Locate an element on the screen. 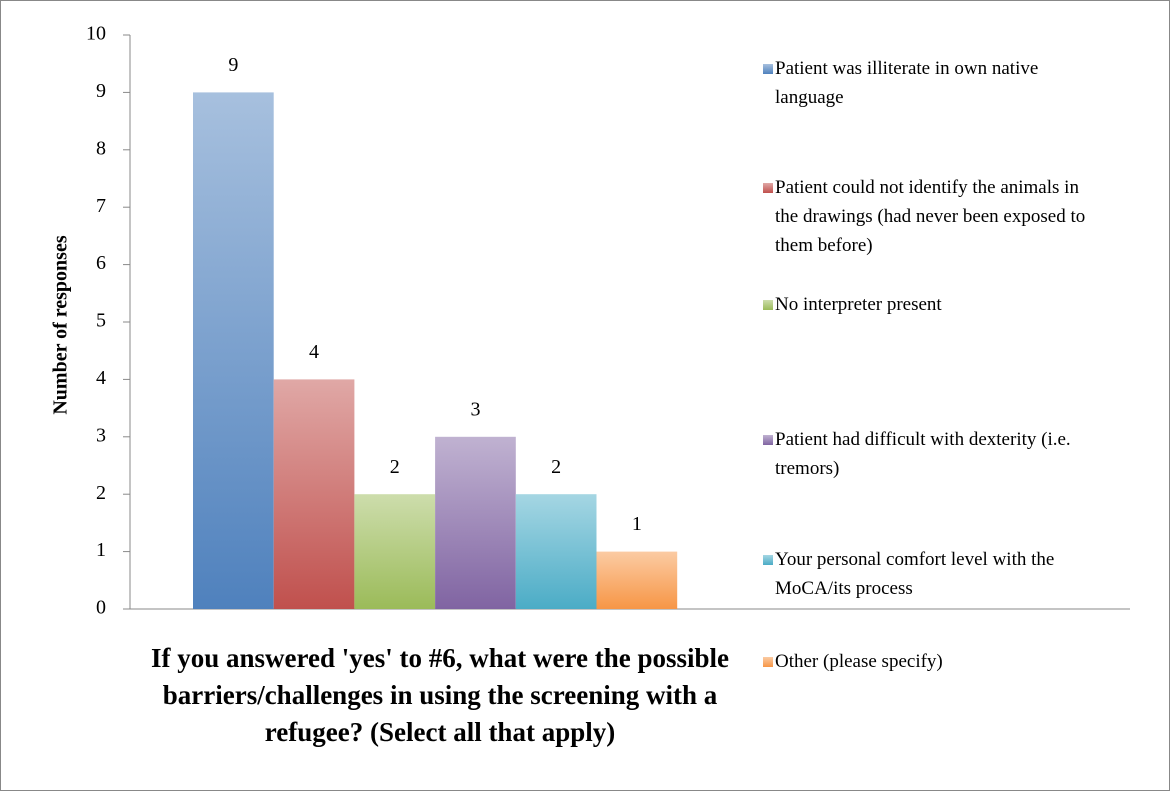 The image size is (1171, 792). legend-entry: No interpreter present is located at coordinates (934, 304).